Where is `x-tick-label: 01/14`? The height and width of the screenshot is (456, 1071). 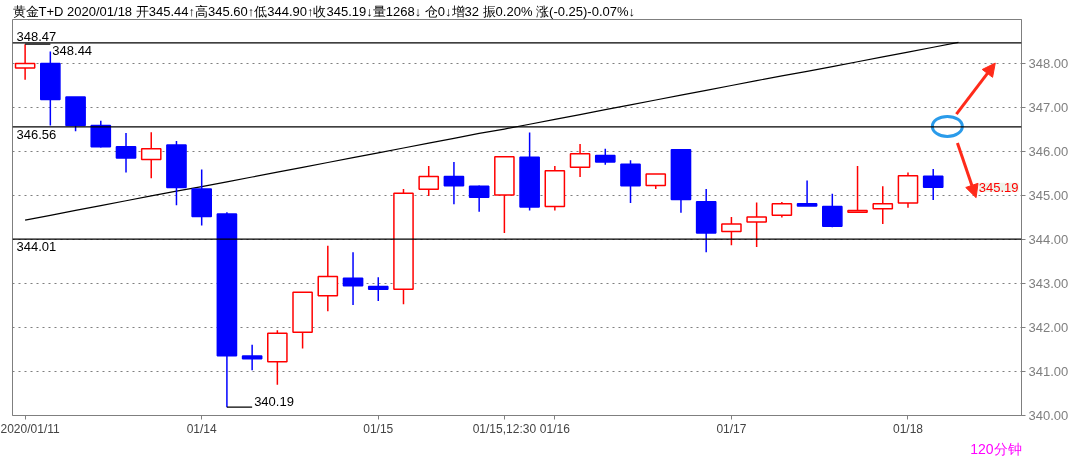
x-tick-label: 01/14 is located at coordinates (202, 428).